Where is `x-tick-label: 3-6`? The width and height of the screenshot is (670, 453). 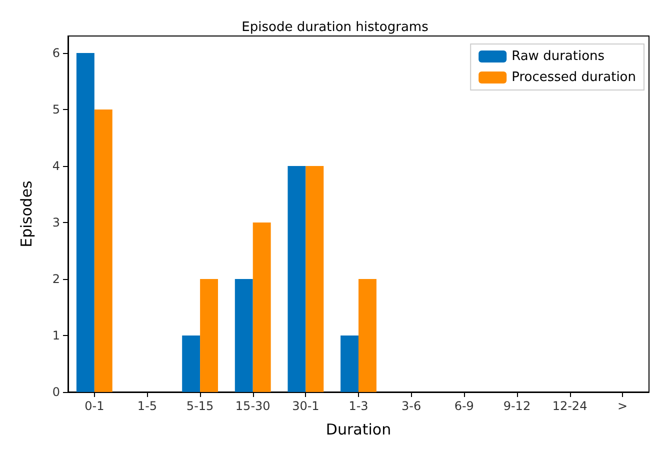
x-tick-label: 3-6 is located at coordinates (412, 406).